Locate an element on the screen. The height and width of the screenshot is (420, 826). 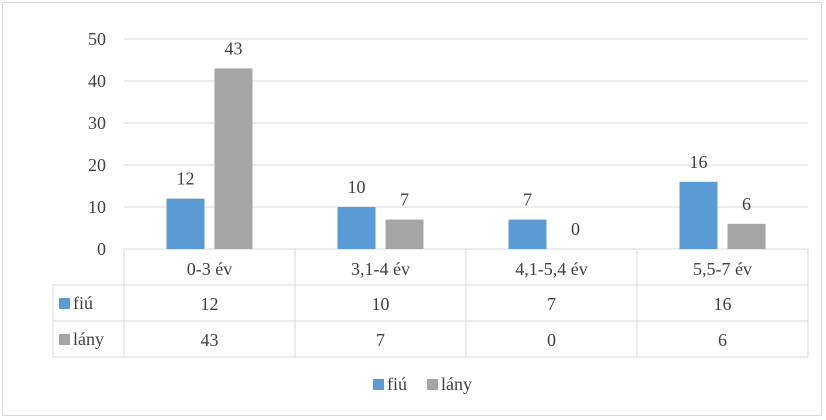
category-label: 0-3 év is located at coordinates (209, 269).